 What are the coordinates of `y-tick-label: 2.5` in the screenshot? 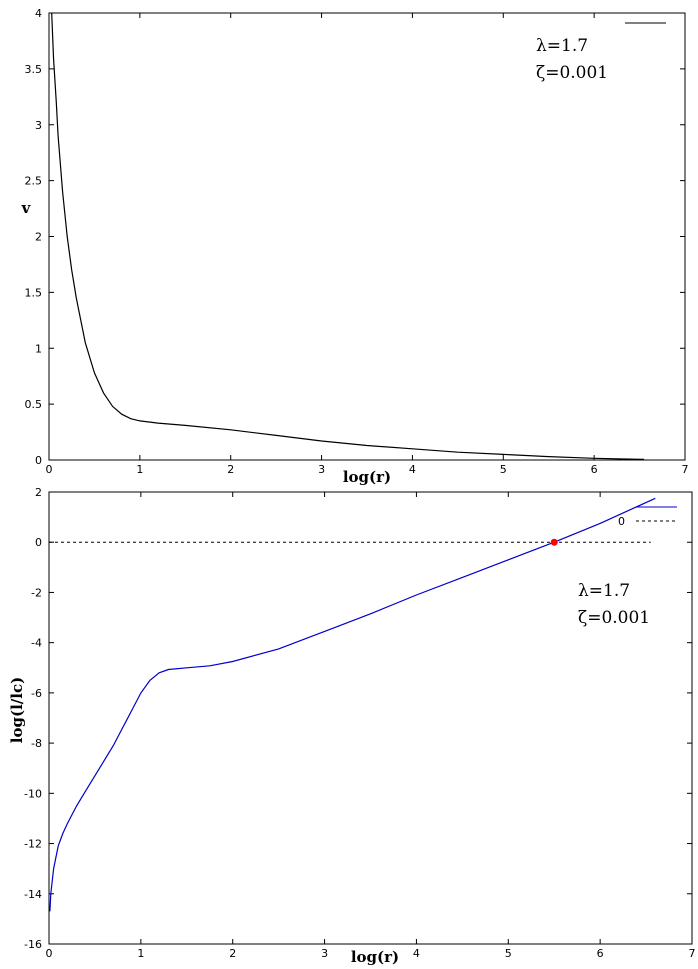 It's located at (34, 181).